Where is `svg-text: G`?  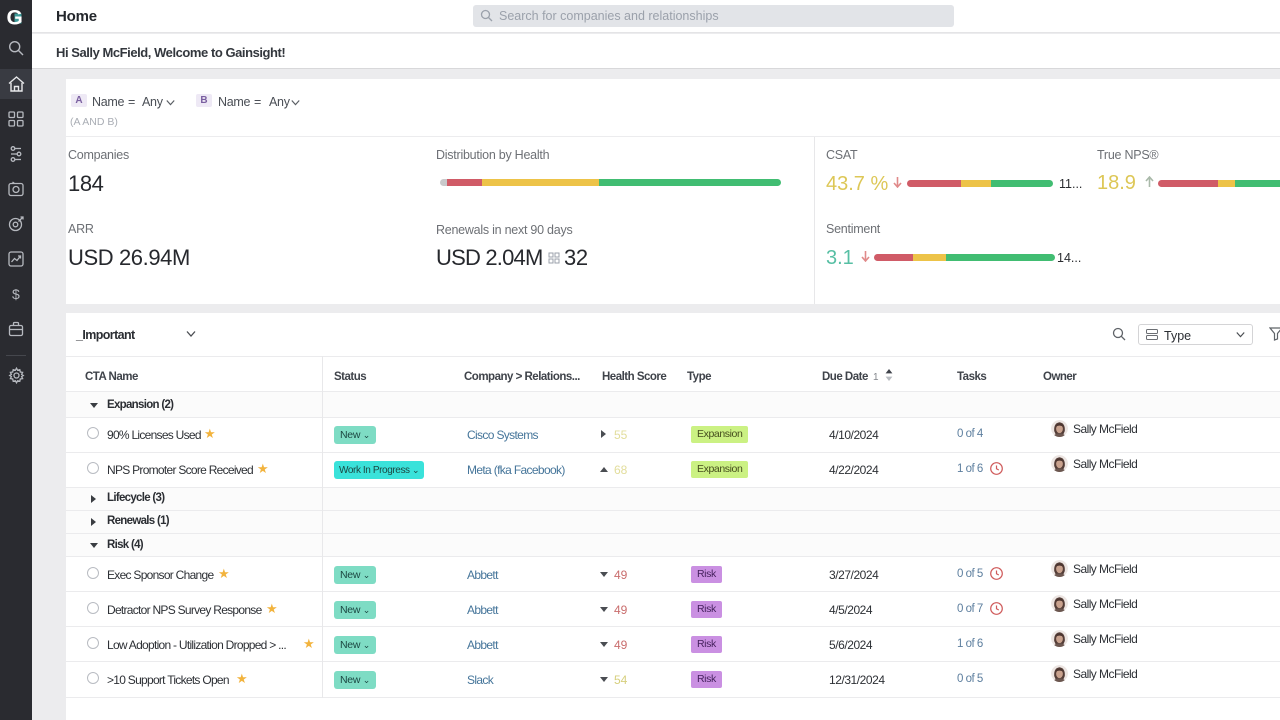
svg-text: G is located at coordinates (15, 18).